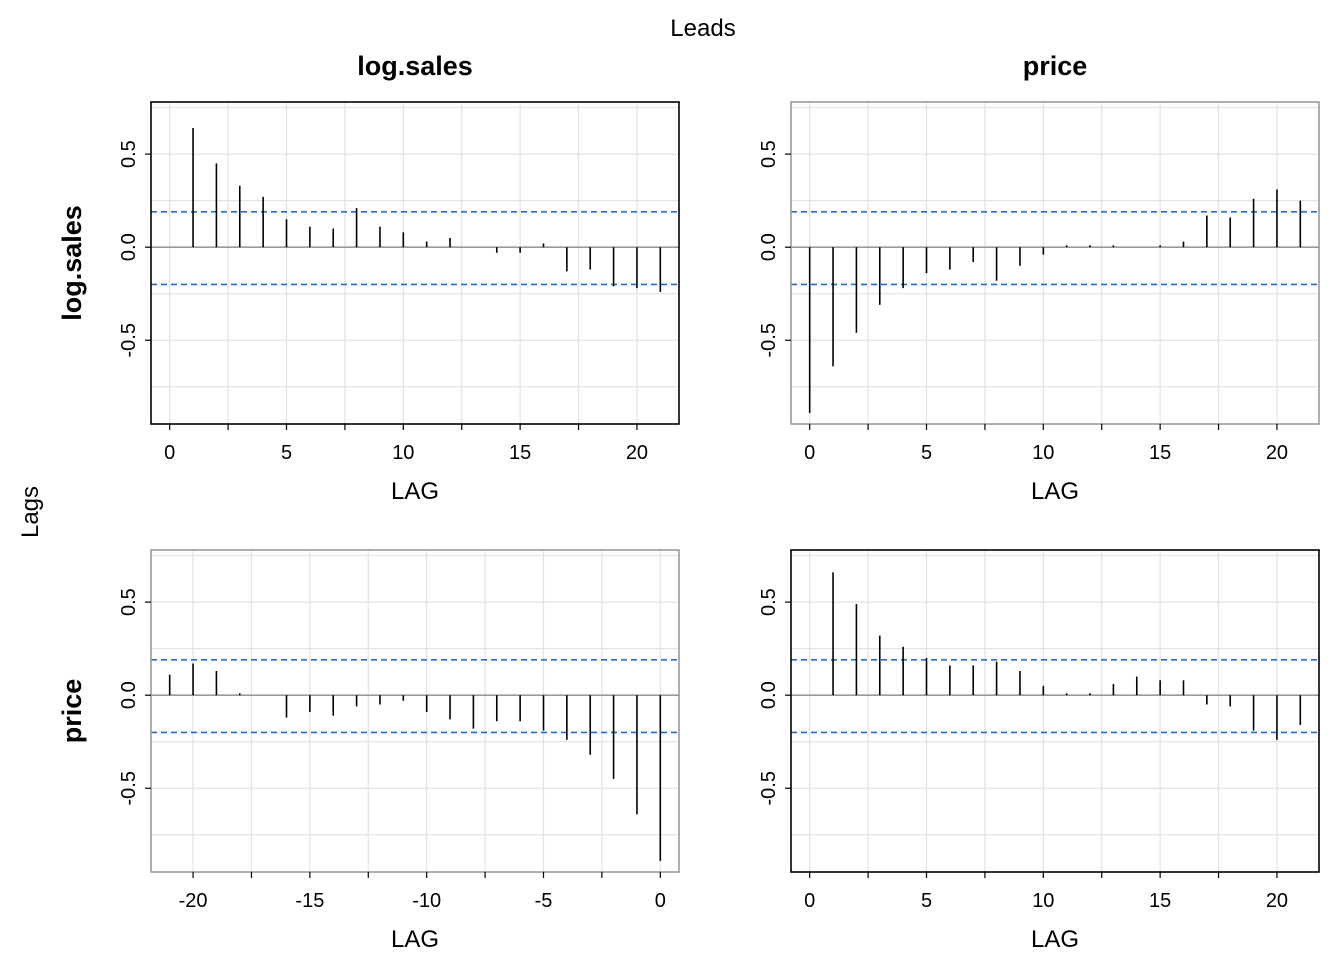 This screenshot has width=1344, height=960. I want to click on x-tick-label: -10, so click(426, 901).